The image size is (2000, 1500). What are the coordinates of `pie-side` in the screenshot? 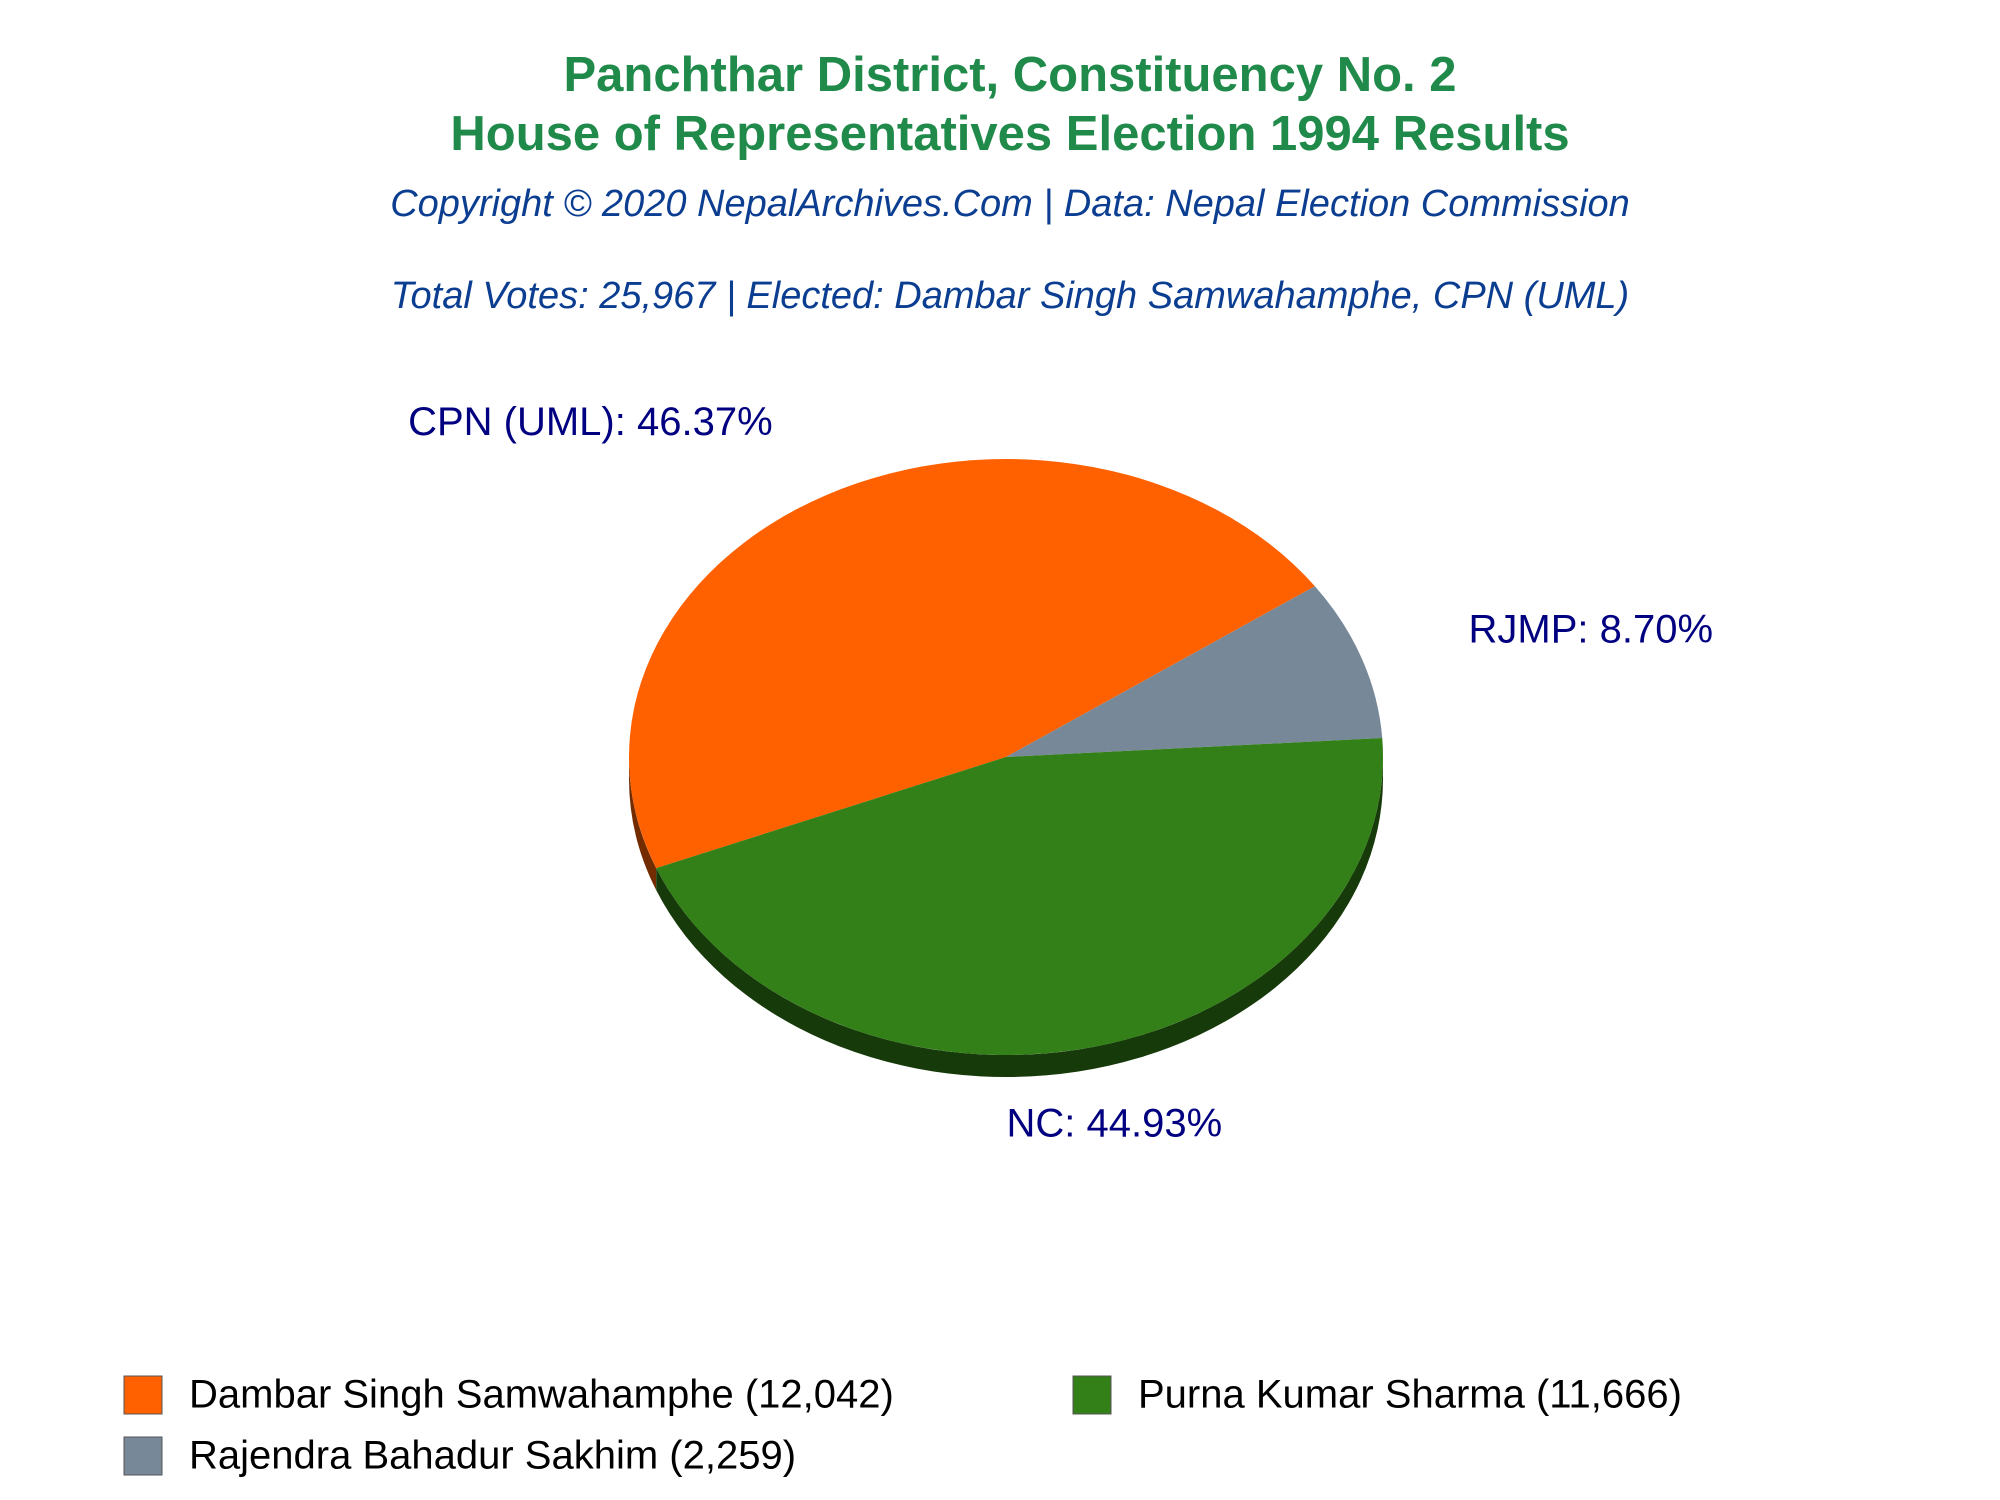 It's located at (643, 824).